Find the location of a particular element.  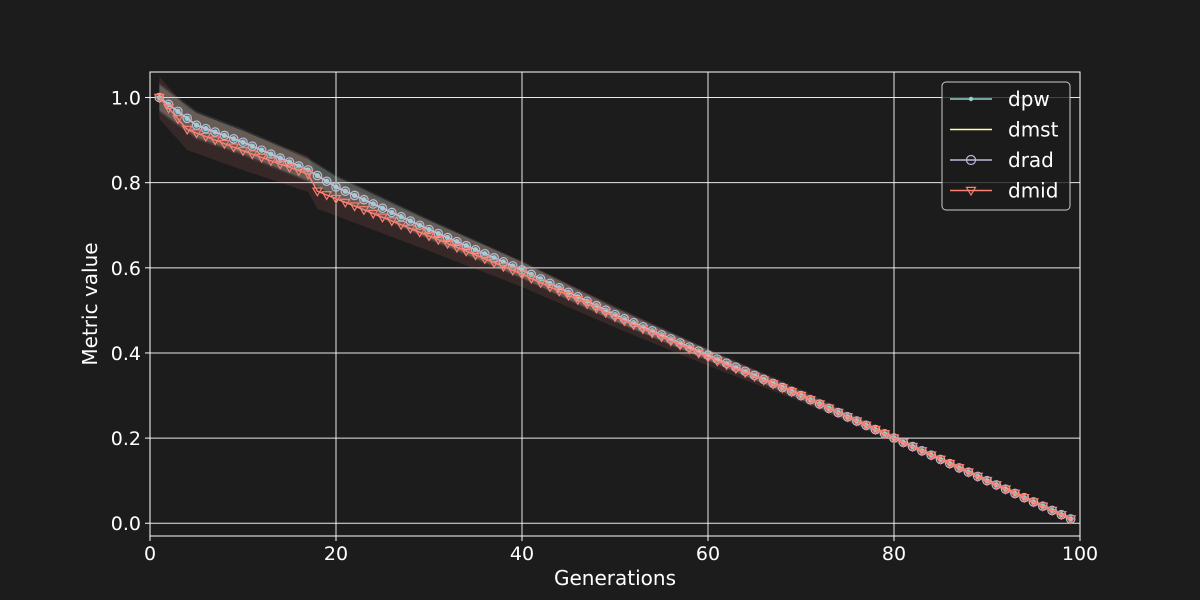

legend-label-dmid: dmid is located at coordinates (1033, 191).